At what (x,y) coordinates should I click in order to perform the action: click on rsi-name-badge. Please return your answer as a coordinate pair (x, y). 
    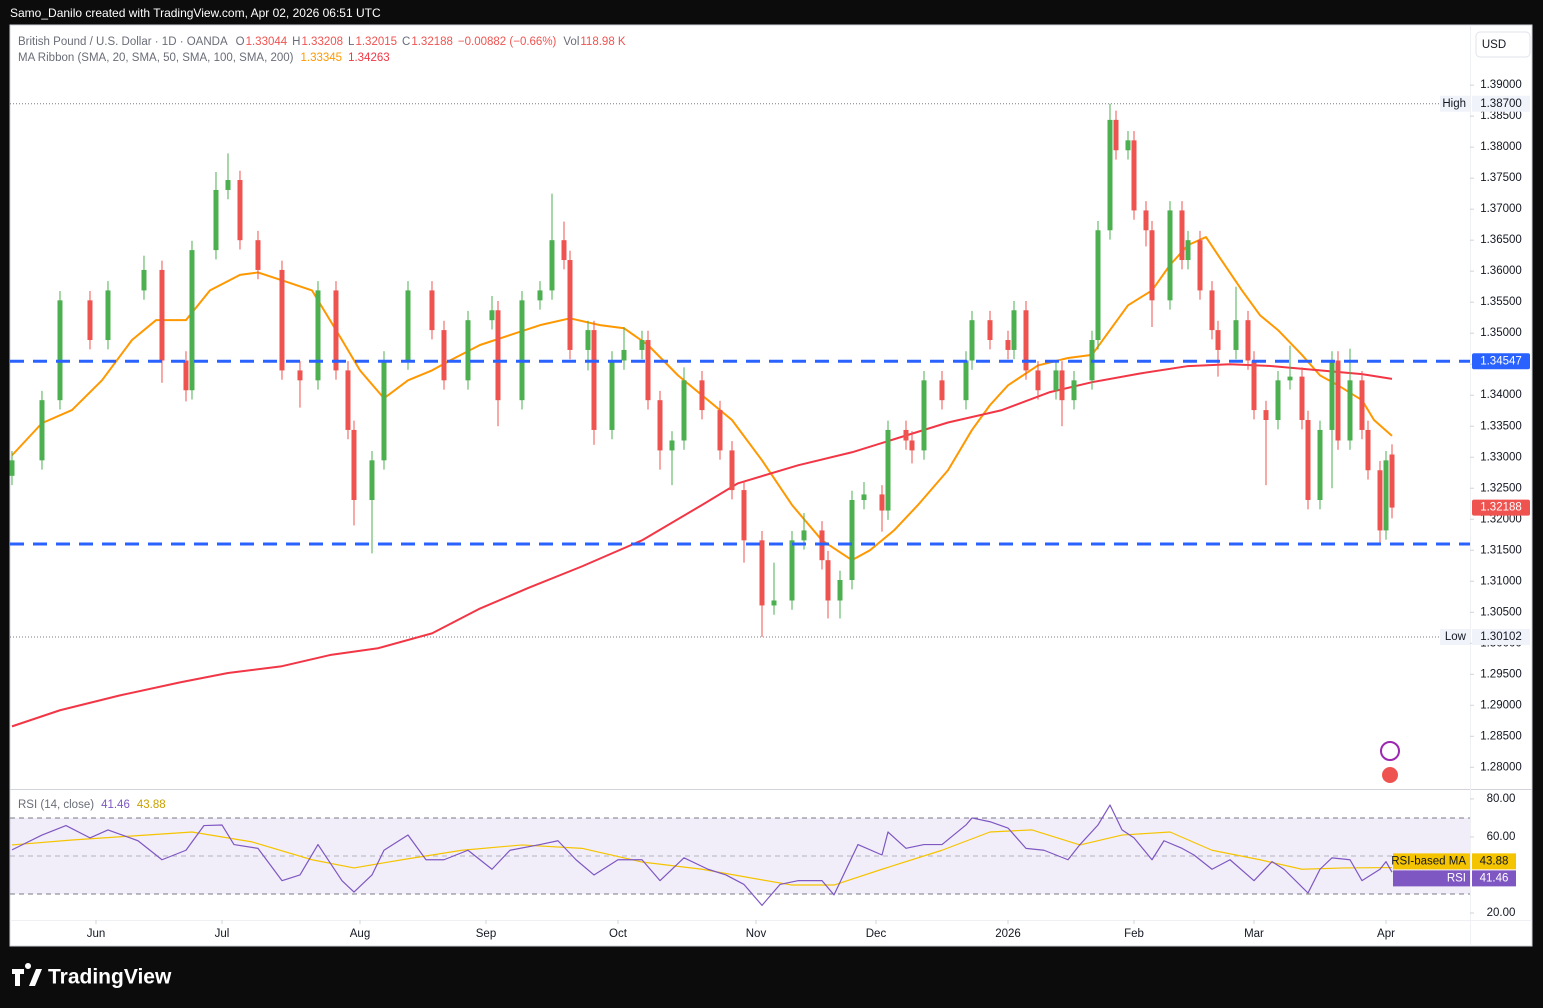
    Looking at the image, I should click on (1431, 878).